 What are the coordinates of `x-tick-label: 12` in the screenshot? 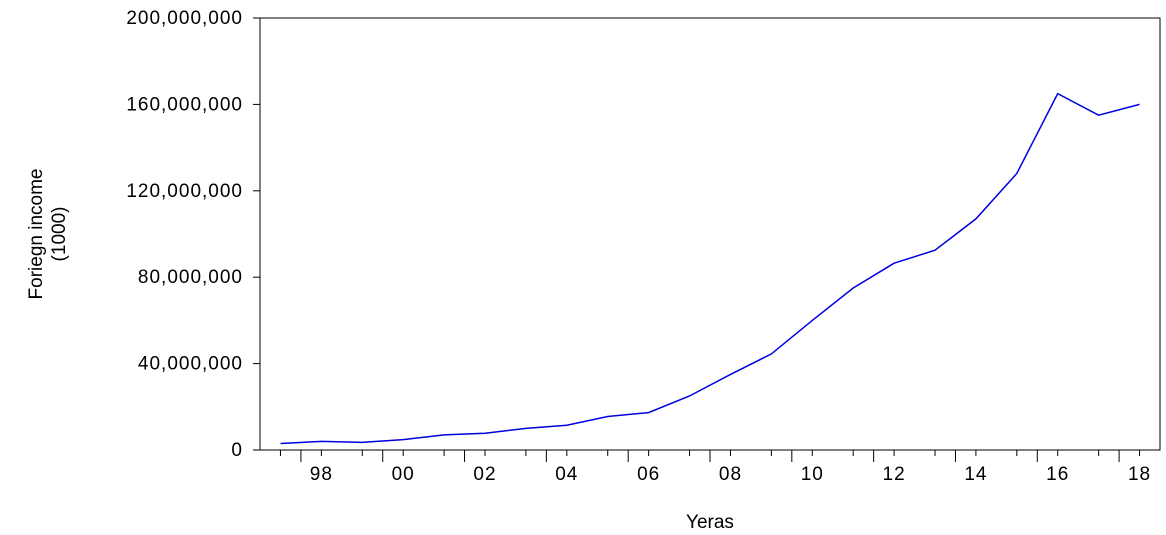 It's located at (894, 474).